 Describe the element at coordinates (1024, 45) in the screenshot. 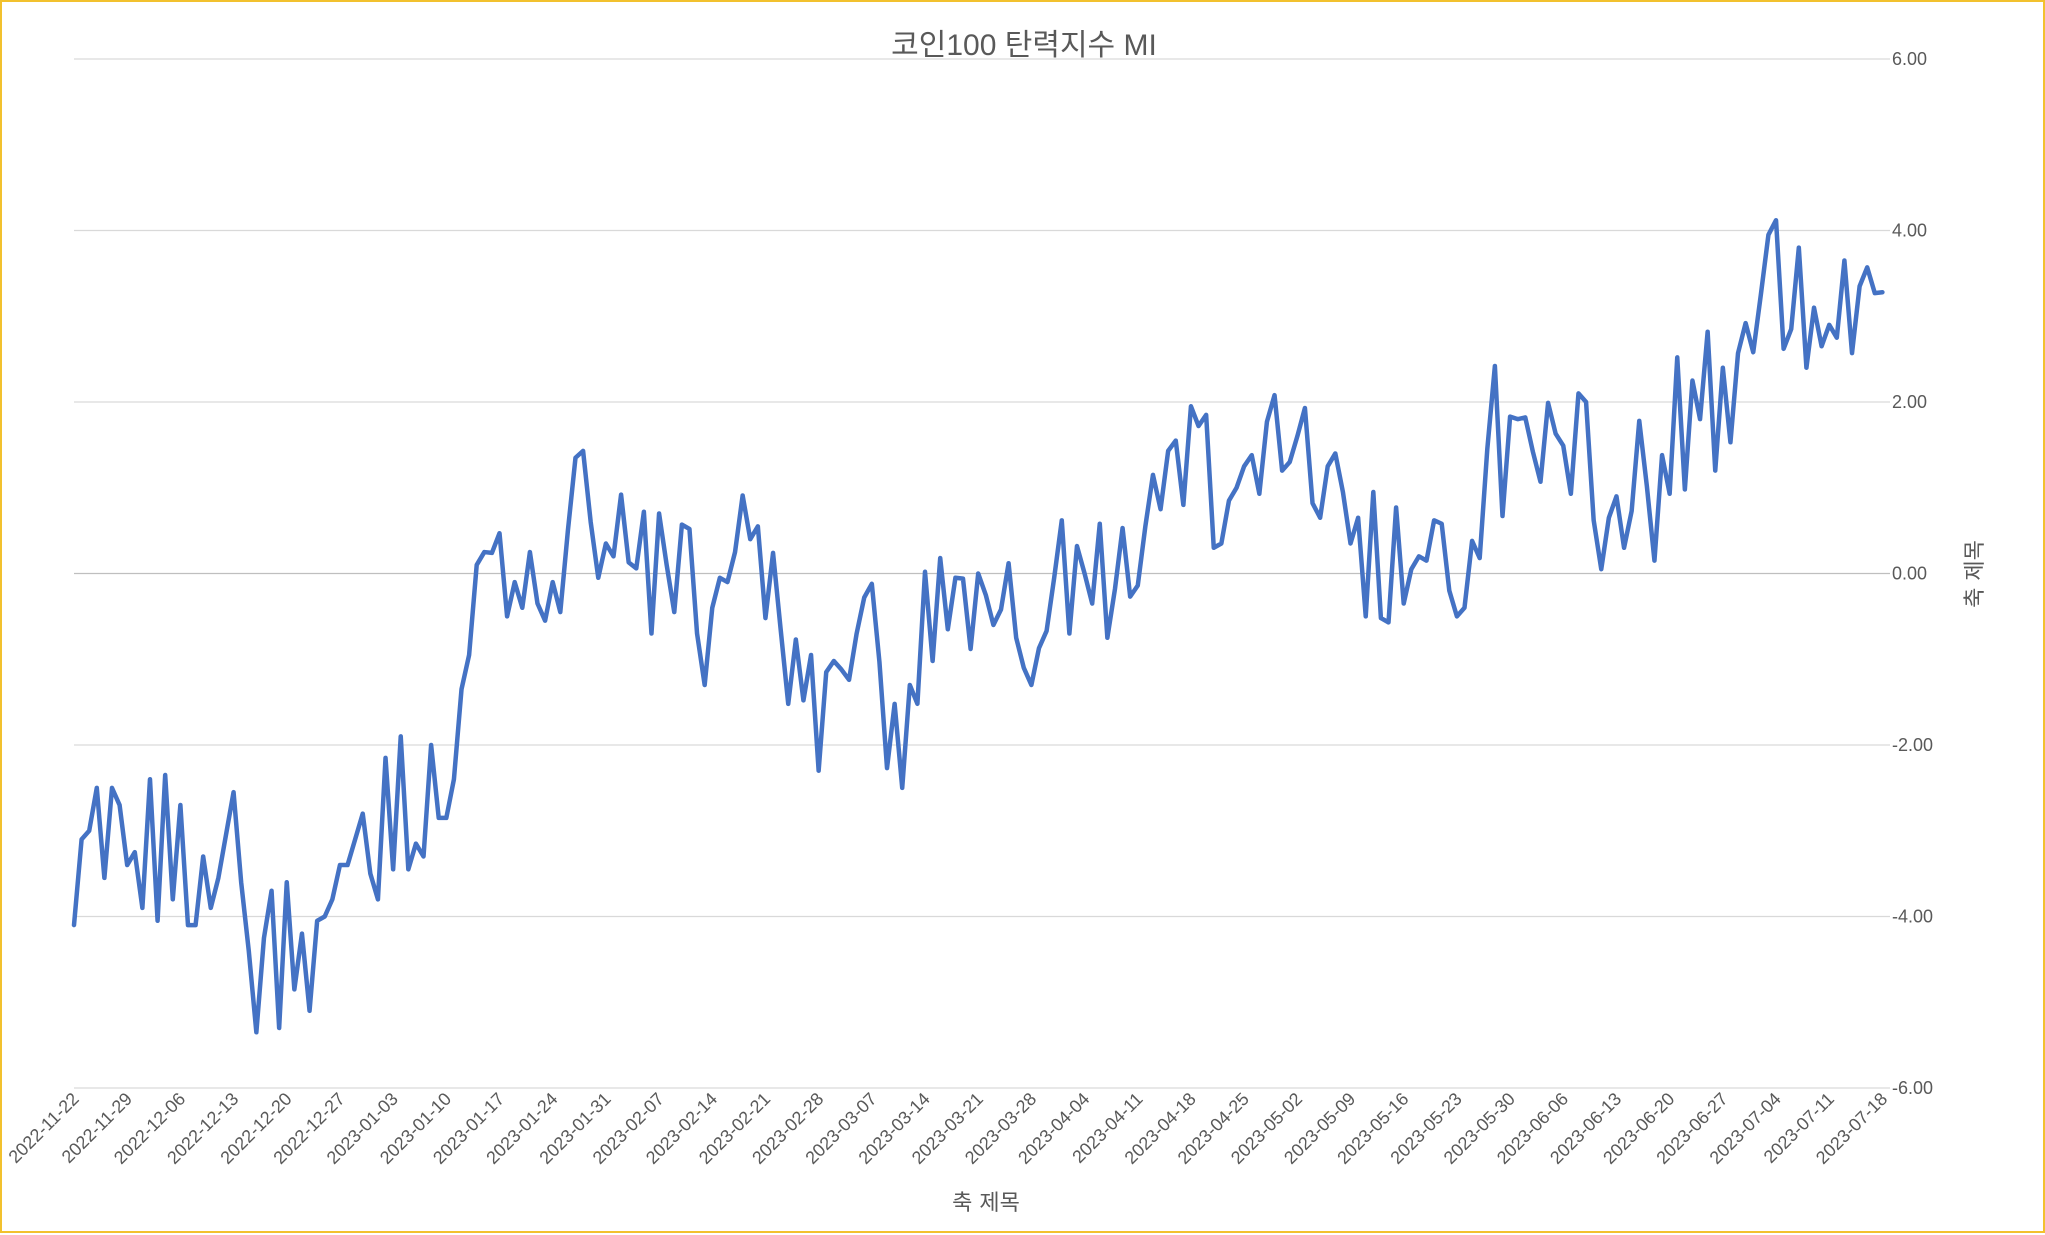

I see `chart-title: 코인100 탄력지수 MI` at that location.